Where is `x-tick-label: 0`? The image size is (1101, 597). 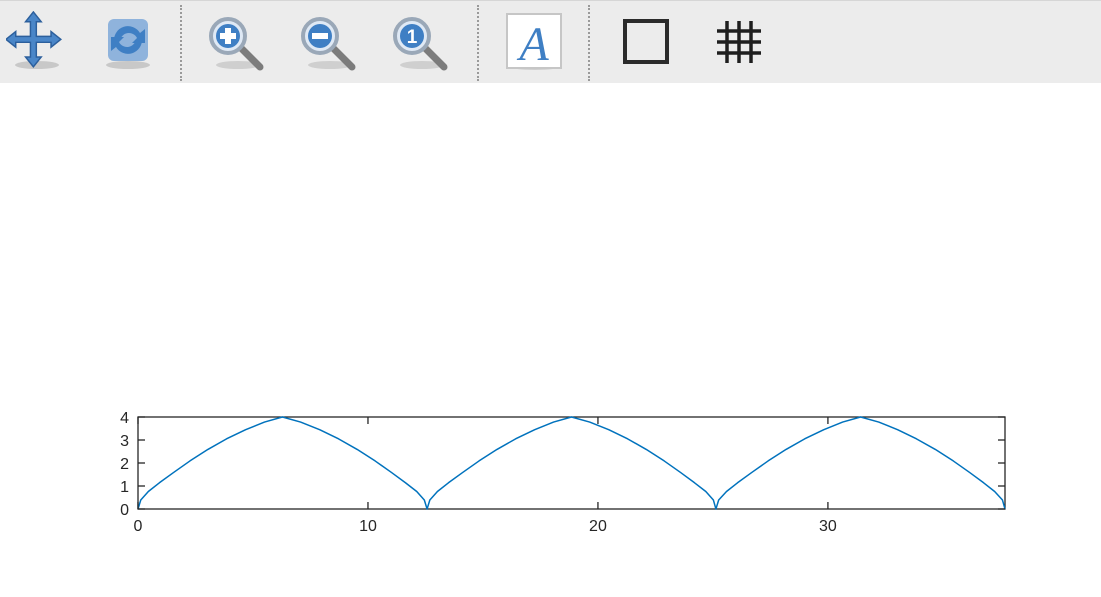 x-tick-label: 0 is located at coordinates (138, 526).